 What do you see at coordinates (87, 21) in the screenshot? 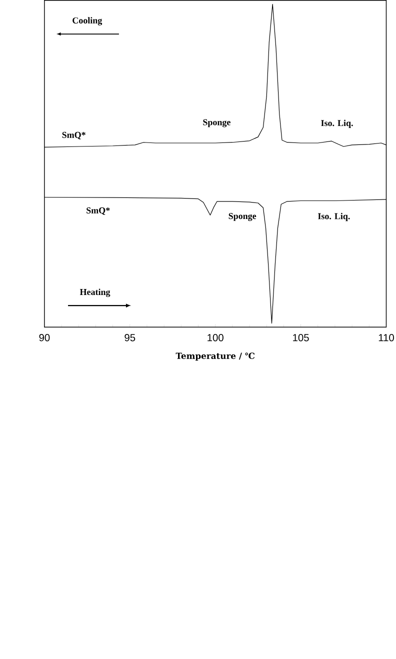
I see `annotation: Cooling` at bounding box center [87, 21].